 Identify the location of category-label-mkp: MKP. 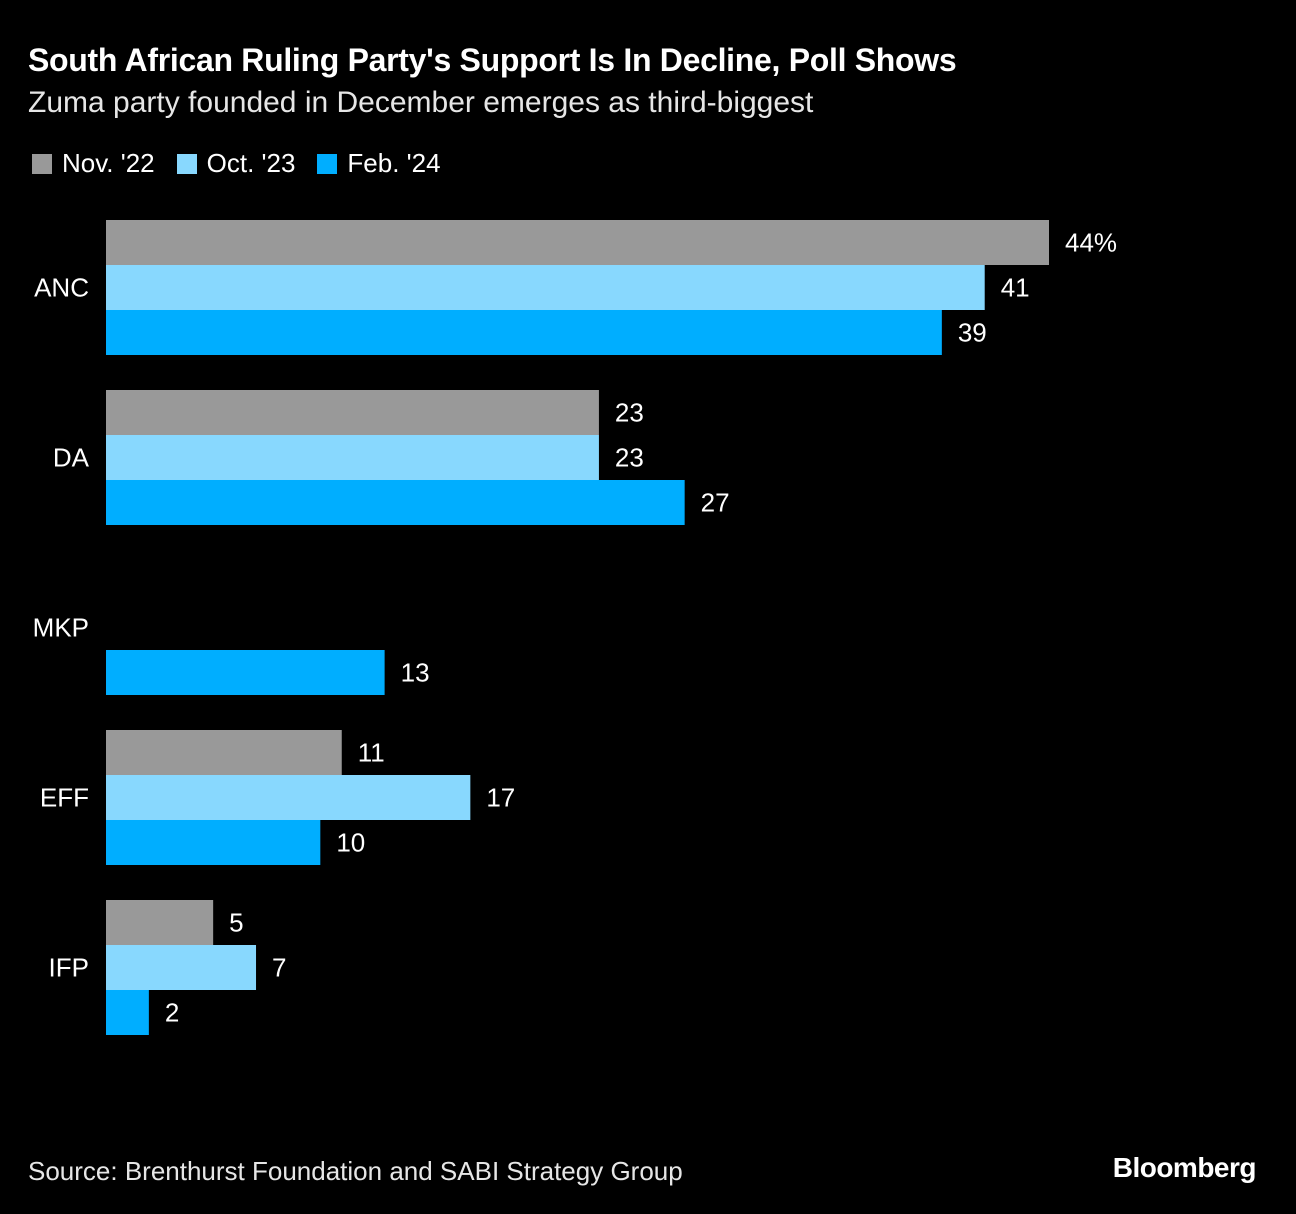
(61, 628).